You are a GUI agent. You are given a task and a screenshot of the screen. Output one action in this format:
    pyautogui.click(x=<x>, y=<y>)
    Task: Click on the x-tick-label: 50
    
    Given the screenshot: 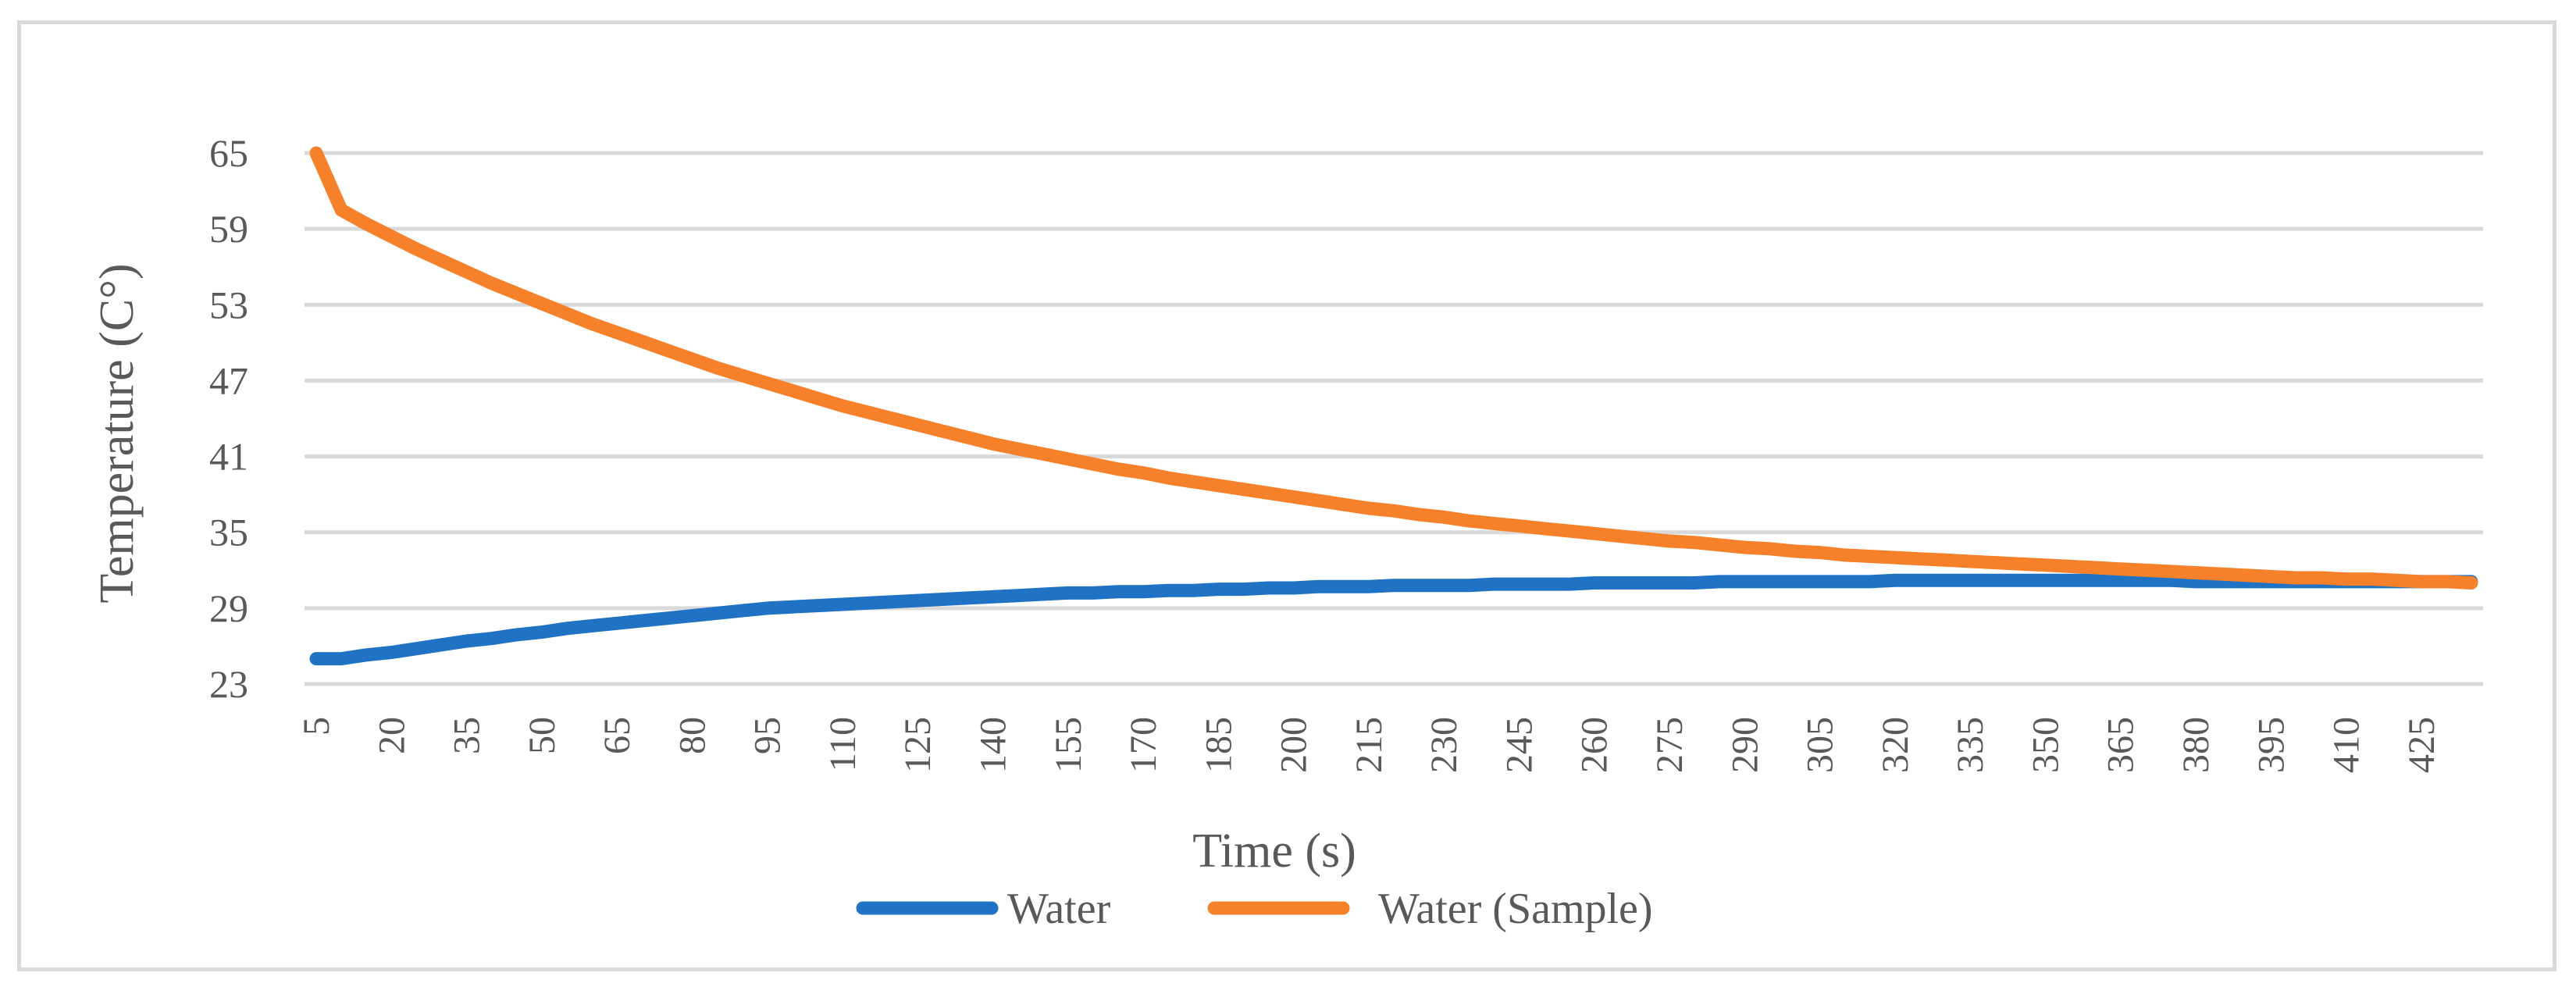 What is the action you would take?
    pyautogui.click(x=542, y=735)
    